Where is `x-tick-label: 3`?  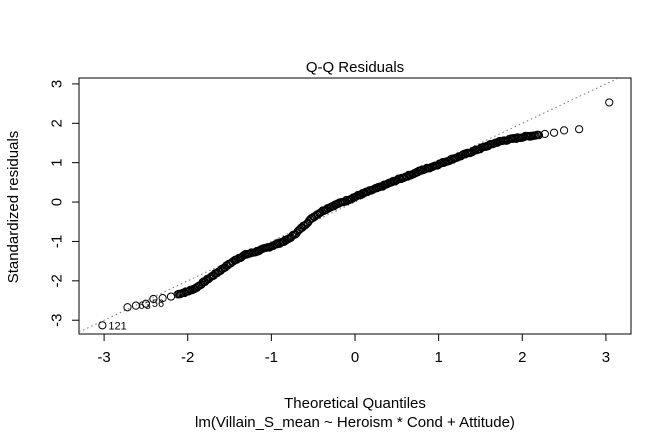
x-tick-label: 3 is located at coordinates (606, 357).